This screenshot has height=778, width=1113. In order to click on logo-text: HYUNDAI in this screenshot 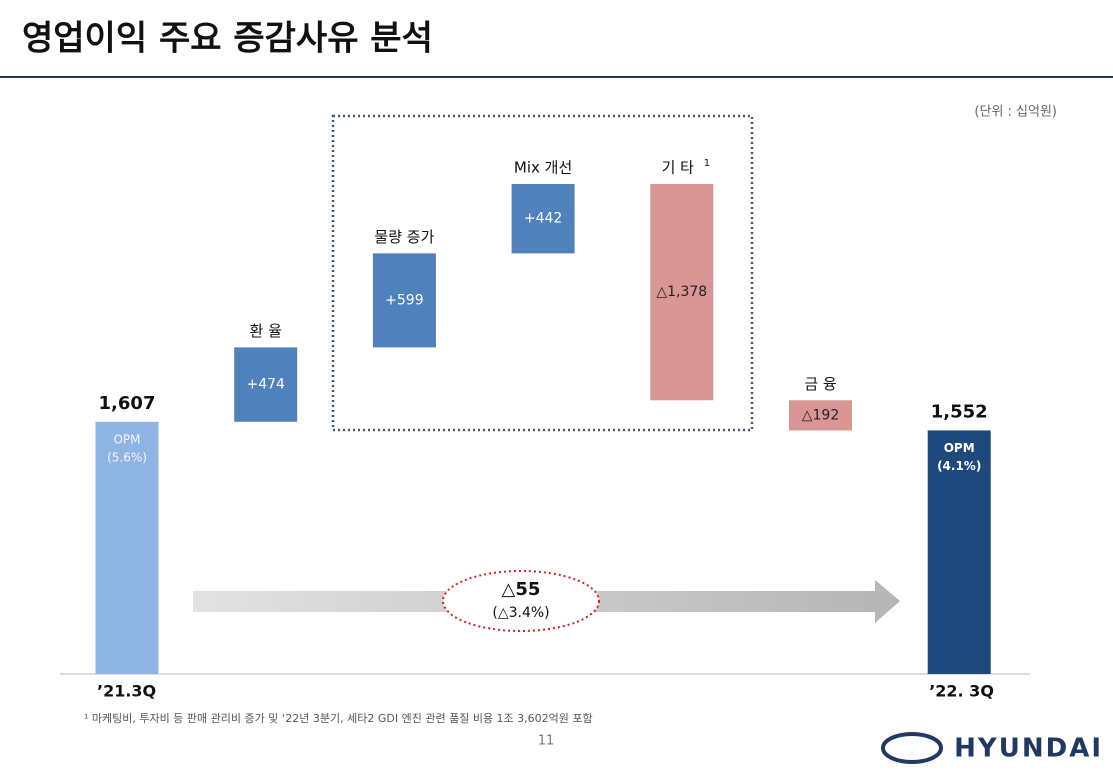, I will do `click(1028, 749)`.